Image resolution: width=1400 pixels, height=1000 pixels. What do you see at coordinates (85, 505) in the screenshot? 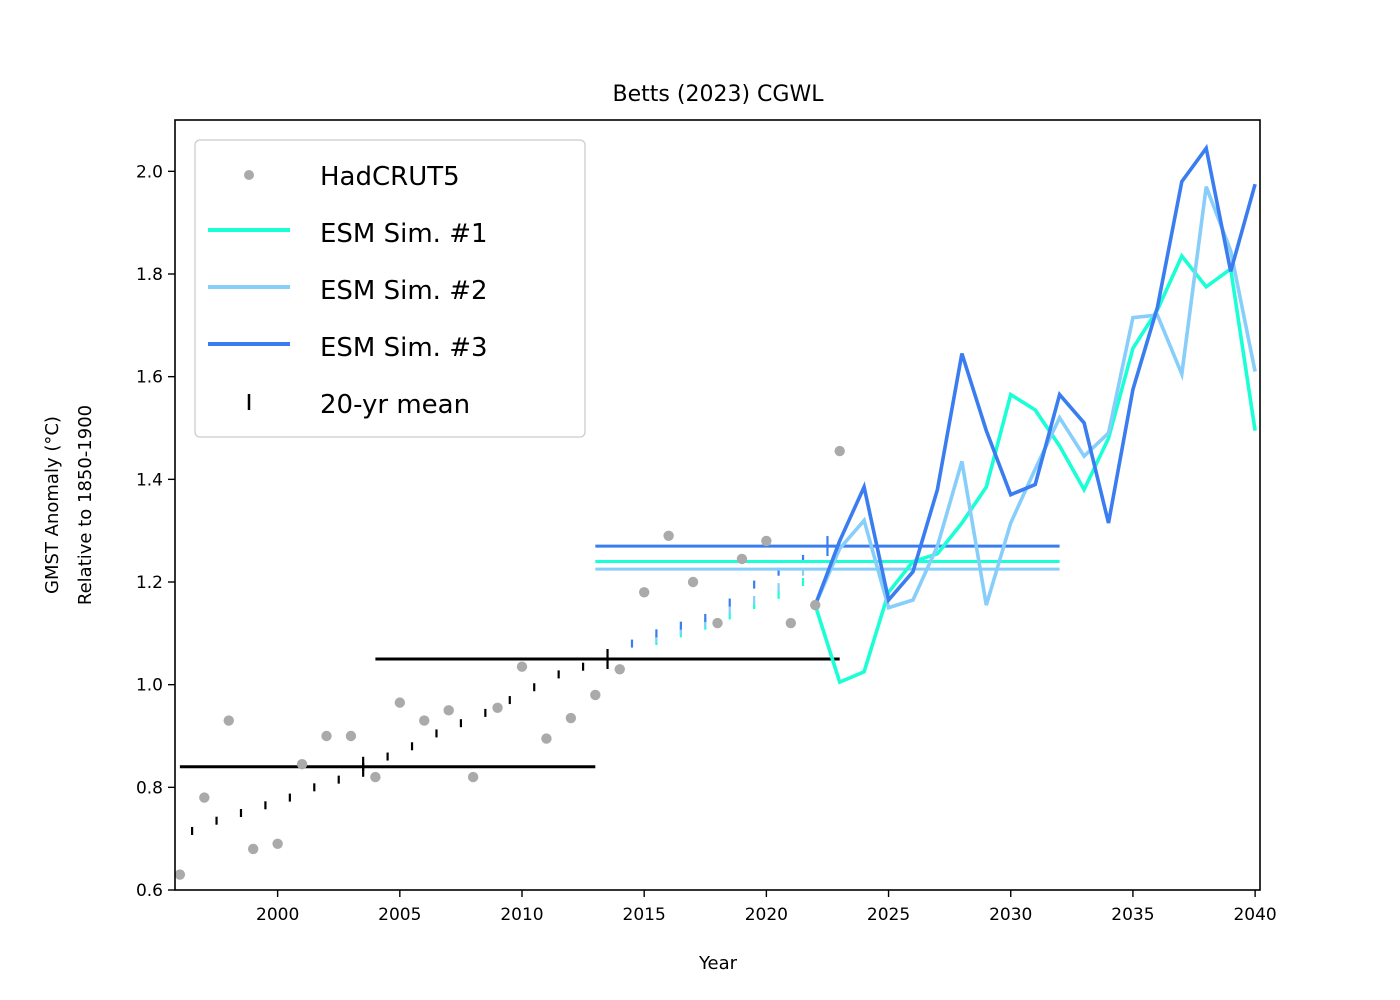
I see `y-axis-label-line2: Relative to 1850-1900` at bounding box center [85, 505].